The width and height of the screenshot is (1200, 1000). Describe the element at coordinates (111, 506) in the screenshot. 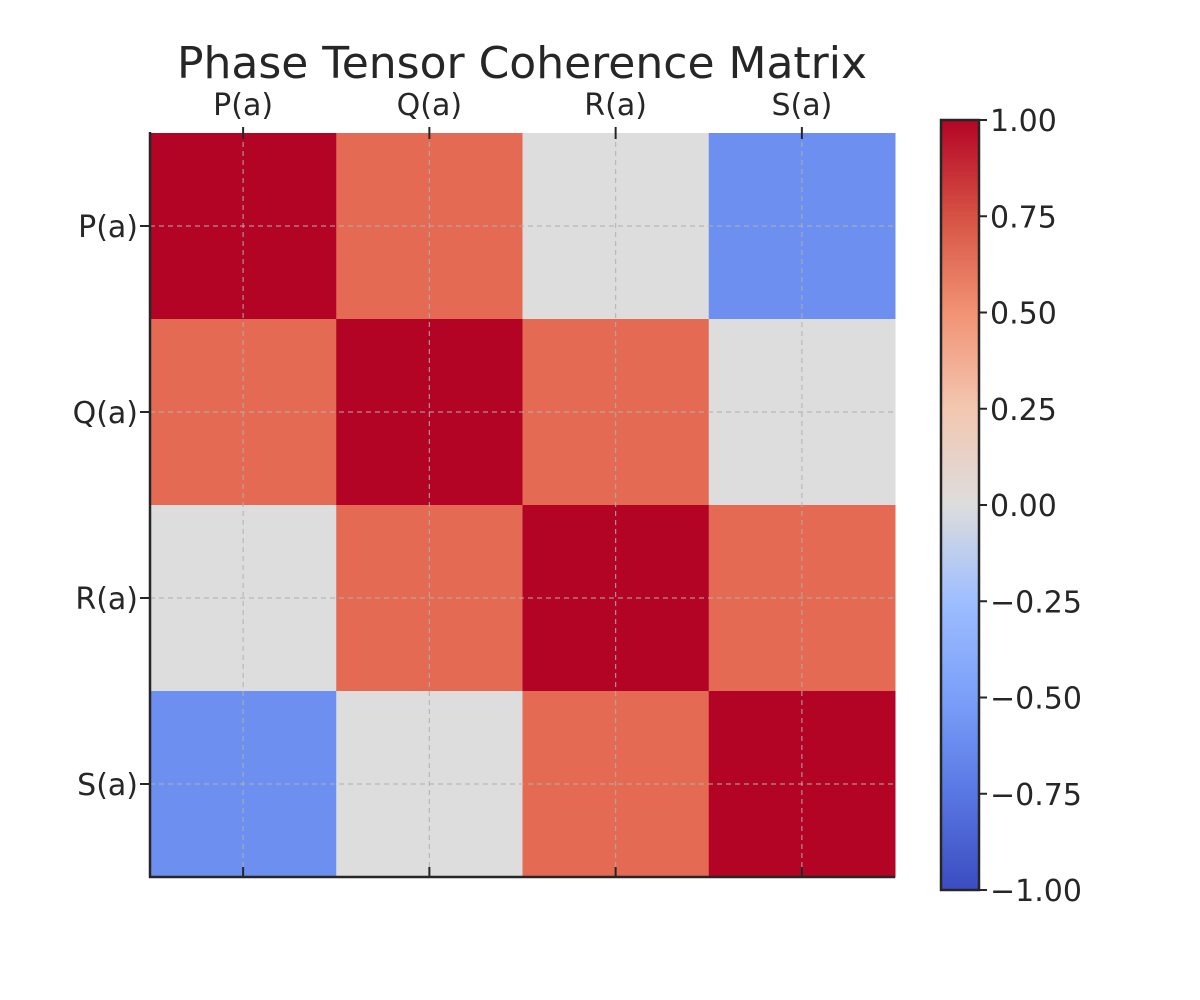

I see `y-axis-ticks: P(a) Q(a) R(a) S(a)` at that location.